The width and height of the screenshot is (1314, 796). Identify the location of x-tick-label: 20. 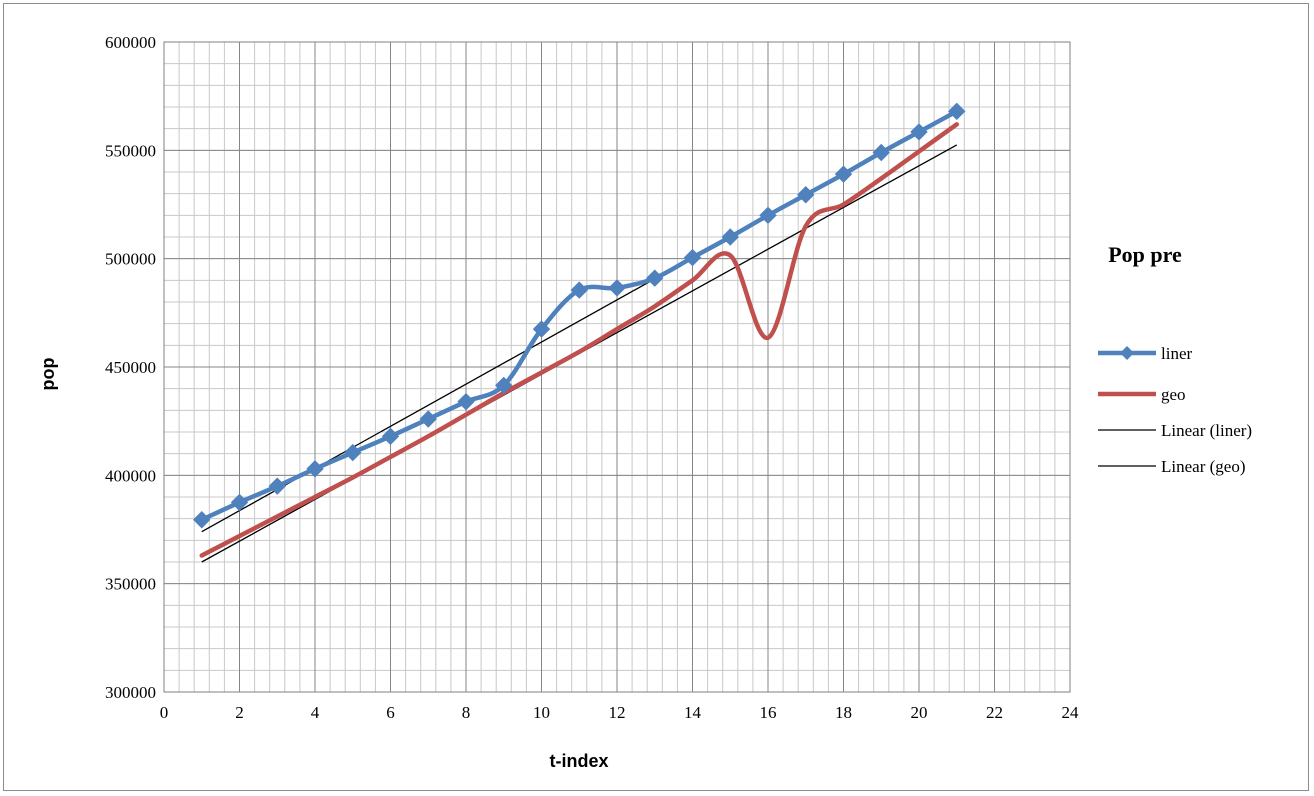
(919, 712).